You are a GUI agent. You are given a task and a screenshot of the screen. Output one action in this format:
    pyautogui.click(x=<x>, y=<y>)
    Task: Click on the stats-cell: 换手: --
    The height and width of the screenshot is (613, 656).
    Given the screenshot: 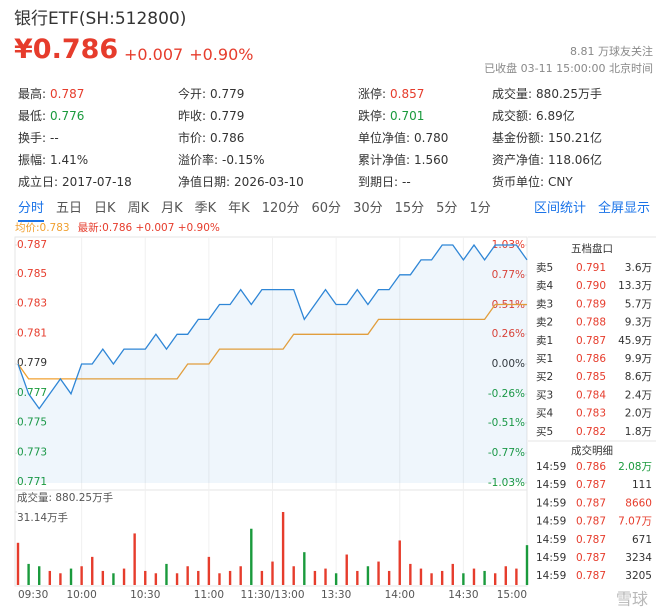 What is the action you would take?
    pyautogui.click(x=98, y=137)
    